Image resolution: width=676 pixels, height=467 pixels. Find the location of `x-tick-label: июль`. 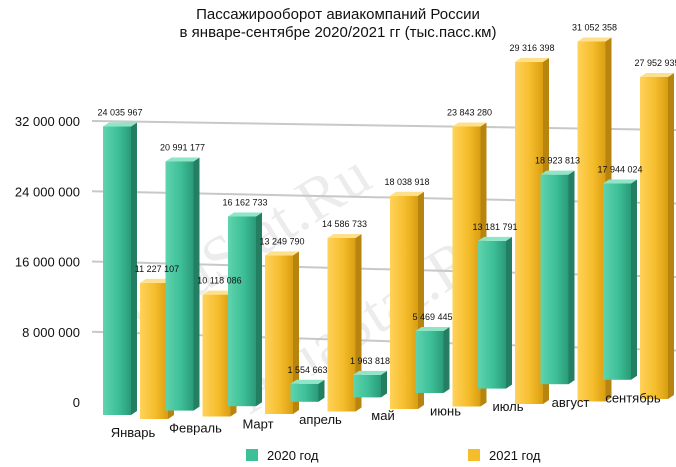

x-tick-label: июль is located at coordinates (507, 406).